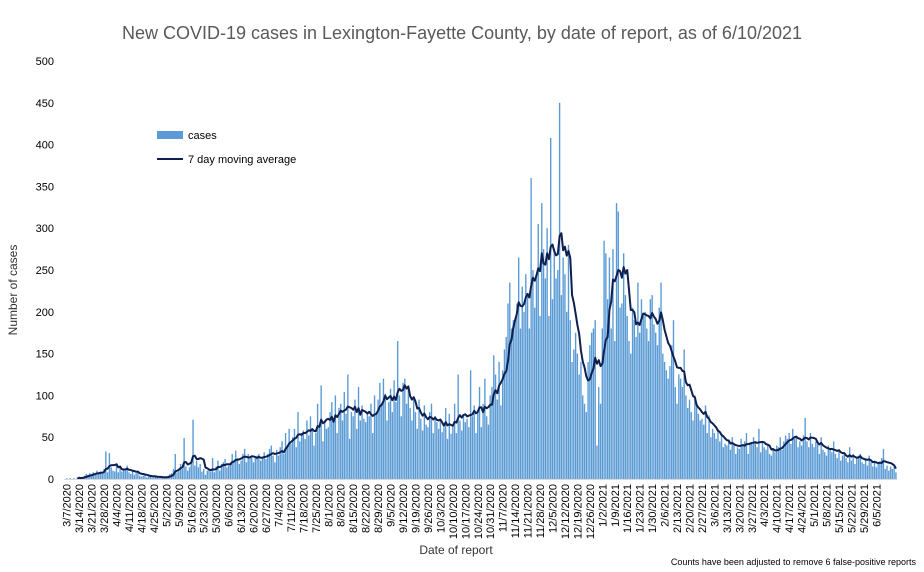  Describe the element at coordinates (367, 508) in the screenshot. I see `x-tick-label: 8/22/2020` at that location.